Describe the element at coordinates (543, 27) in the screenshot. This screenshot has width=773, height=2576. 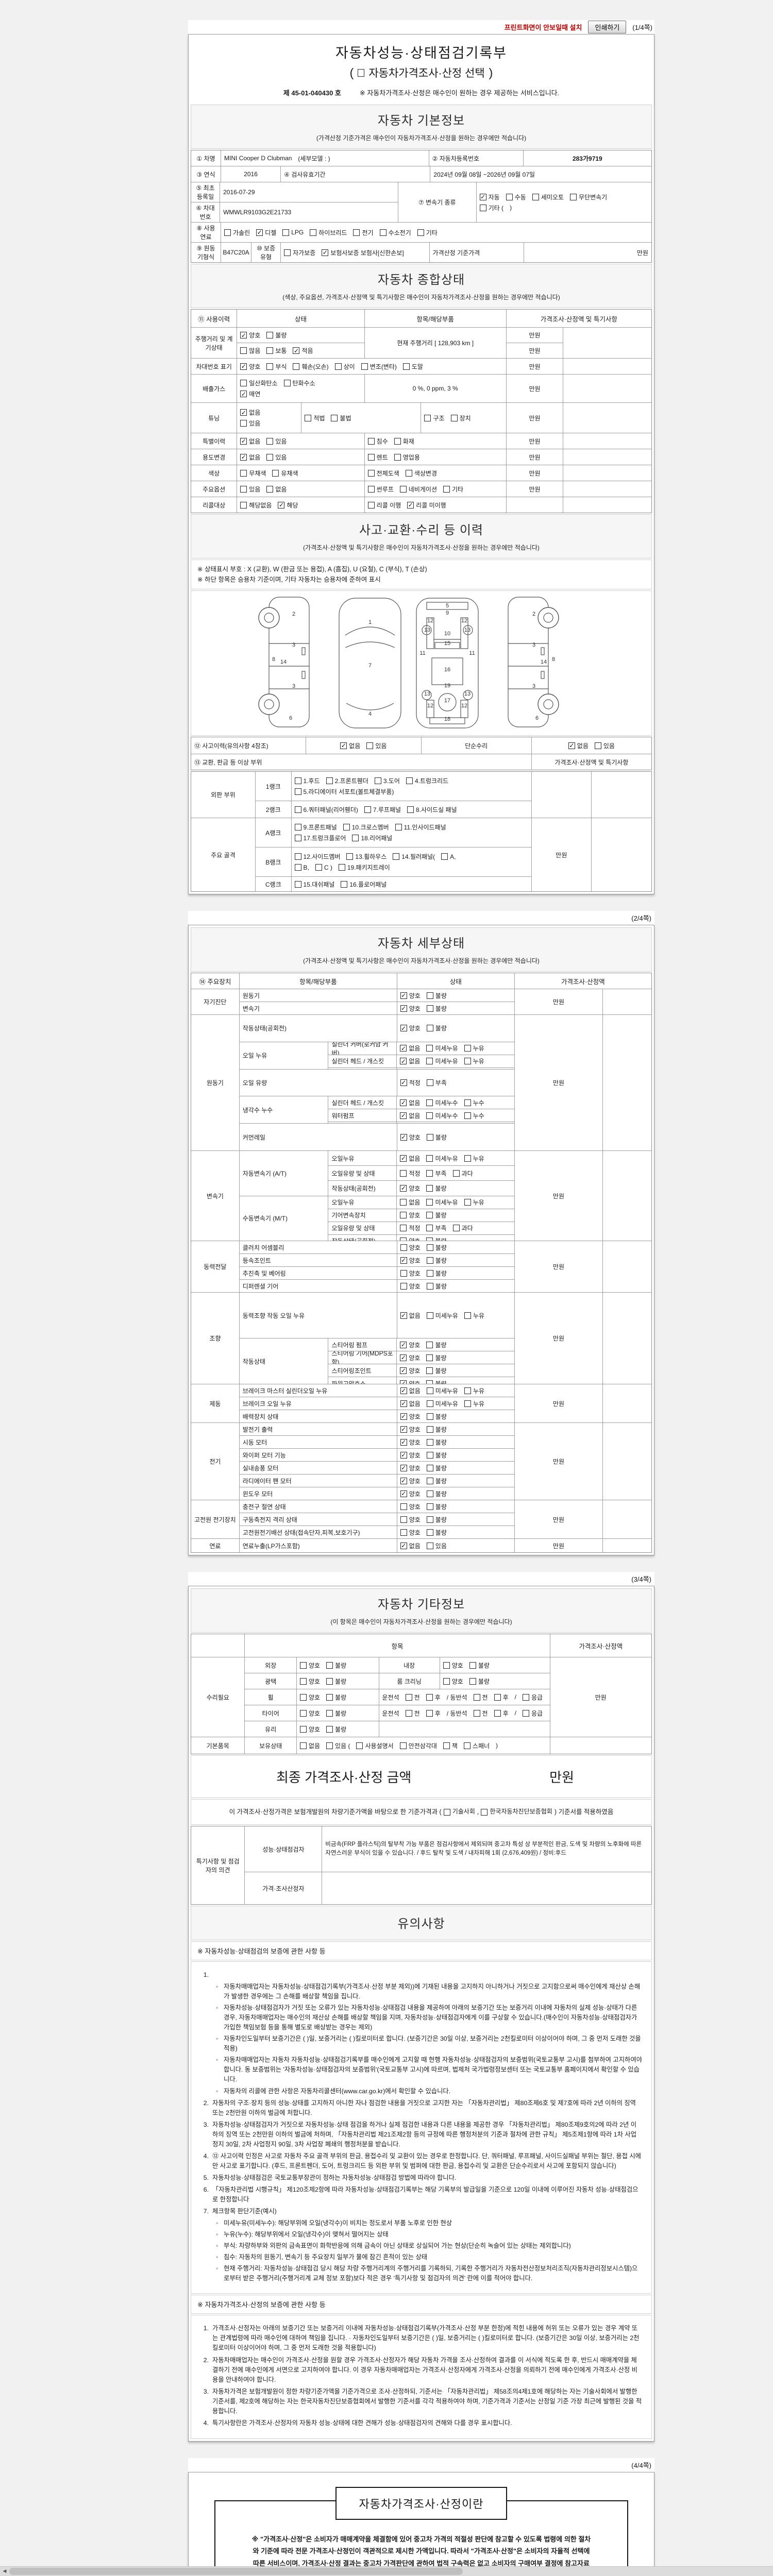
I see `install-hint-link: 프린트화면이 안보일때 설치` at that location.